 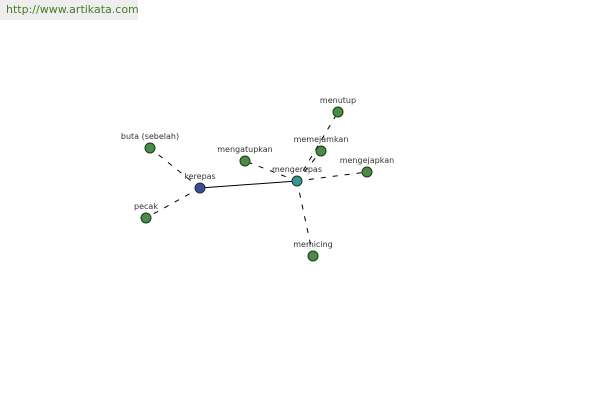 I want to click on node-kerepas, so click(x=200, y=188).